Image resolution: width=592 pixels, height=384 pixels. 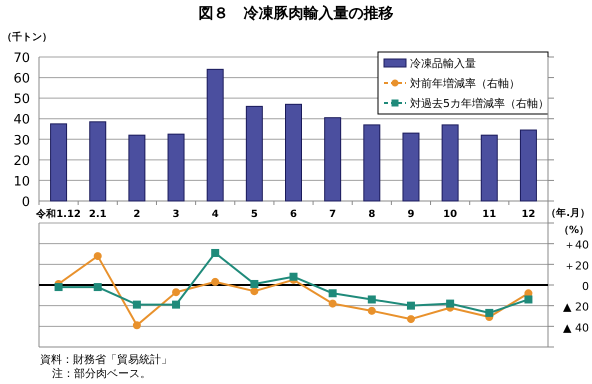 What do you see at coordinates (410, 214) in the screenshot?
I see `x-tick-label: 9` at bounding box center [410, 214].